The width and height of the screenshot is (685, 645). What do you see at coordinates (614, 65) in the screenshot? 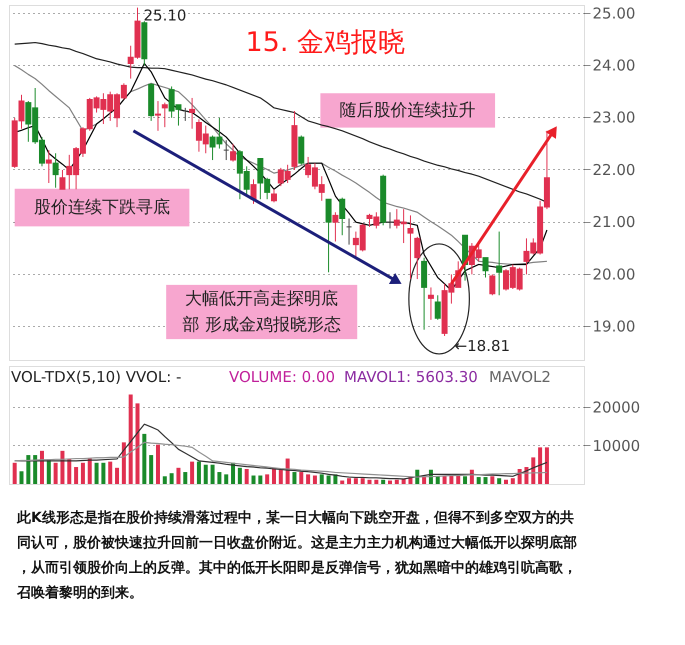
I see `y-tick-label: 24.00` at bounding box center [614, 65].